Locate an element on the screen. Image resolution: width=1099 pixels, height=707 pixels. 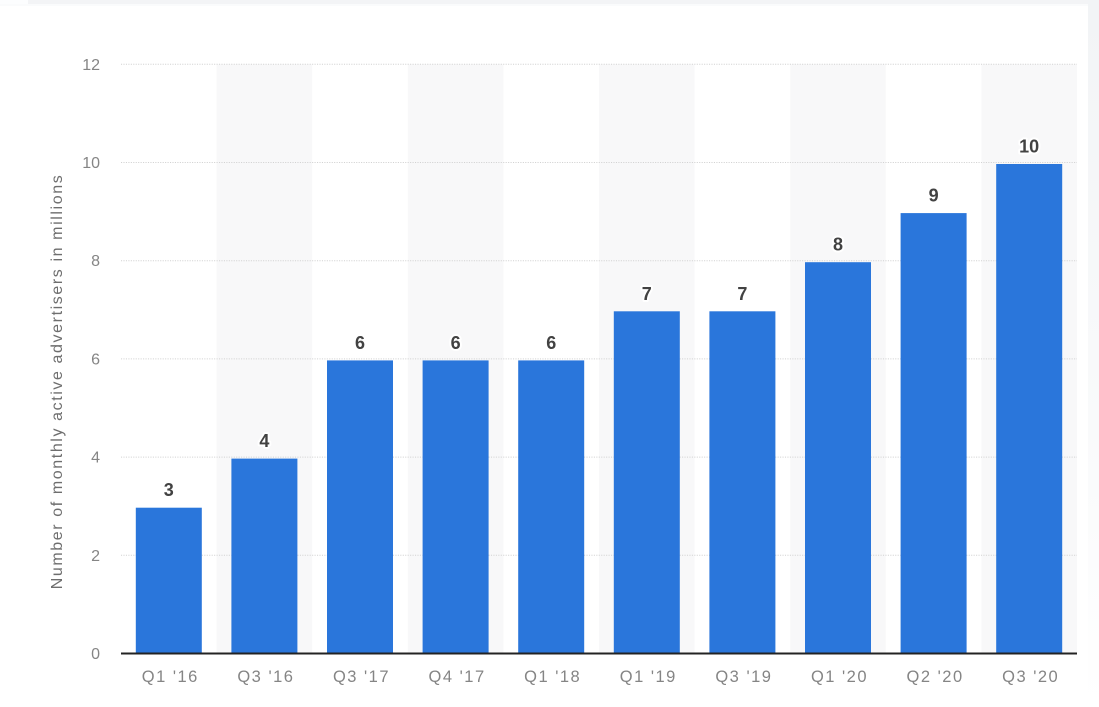
svg-text: Q3 '17 is located at coordinates (361, 677).